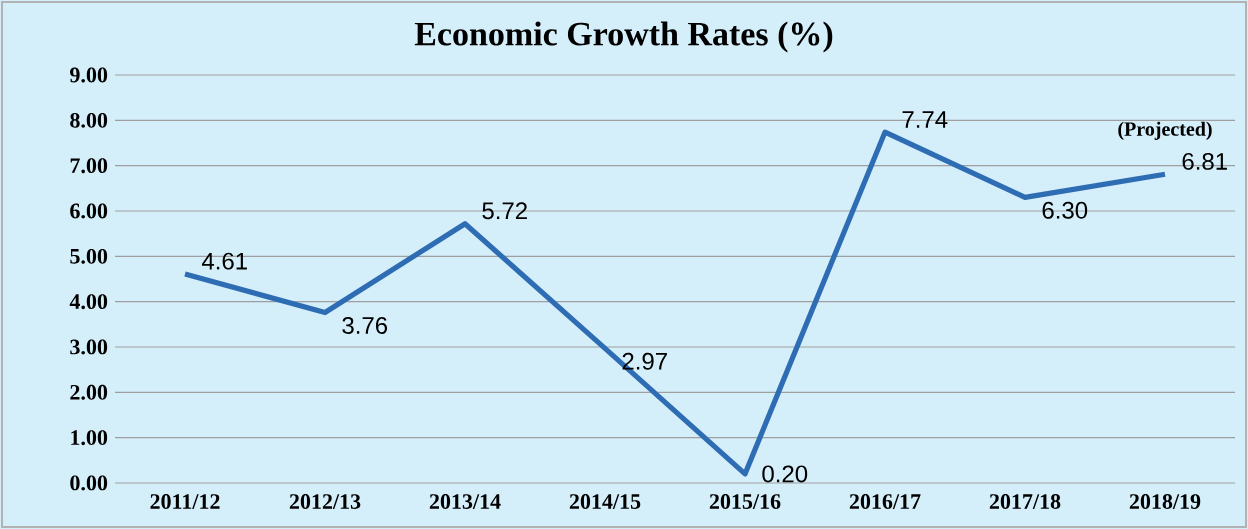 Image resolution: width=1248 pixels, height=529 pixels. I want to click on data-label: 5.72, so click(504, 211).